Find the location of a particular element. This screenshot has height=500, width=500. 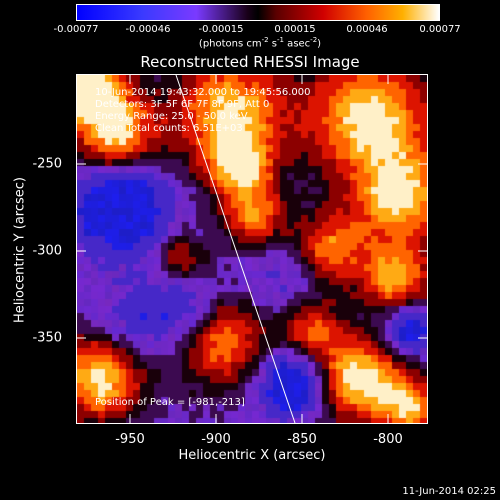

x-tick-label: -800 is located at coordinates (388, 439).